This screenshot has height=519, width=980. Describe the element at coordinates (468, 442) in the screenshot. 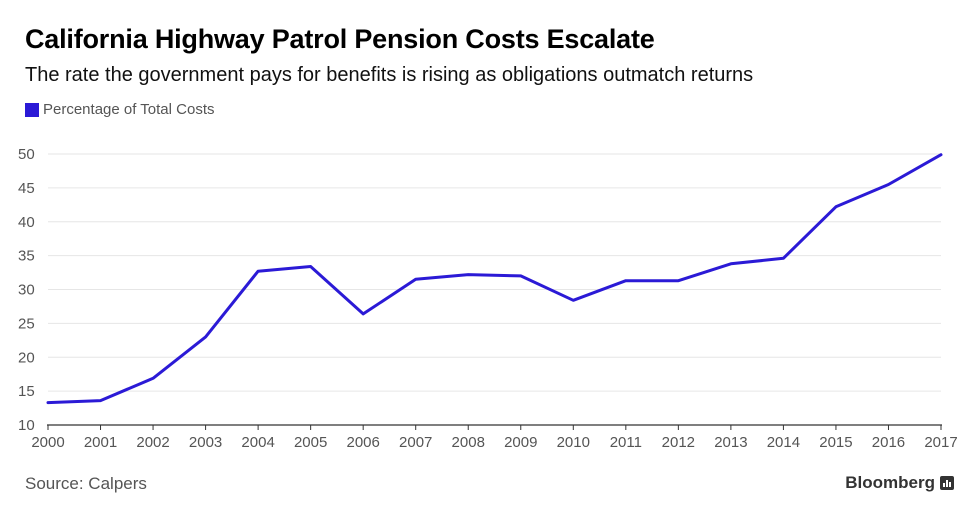

I see `x-tick-label: 2008` at that location.